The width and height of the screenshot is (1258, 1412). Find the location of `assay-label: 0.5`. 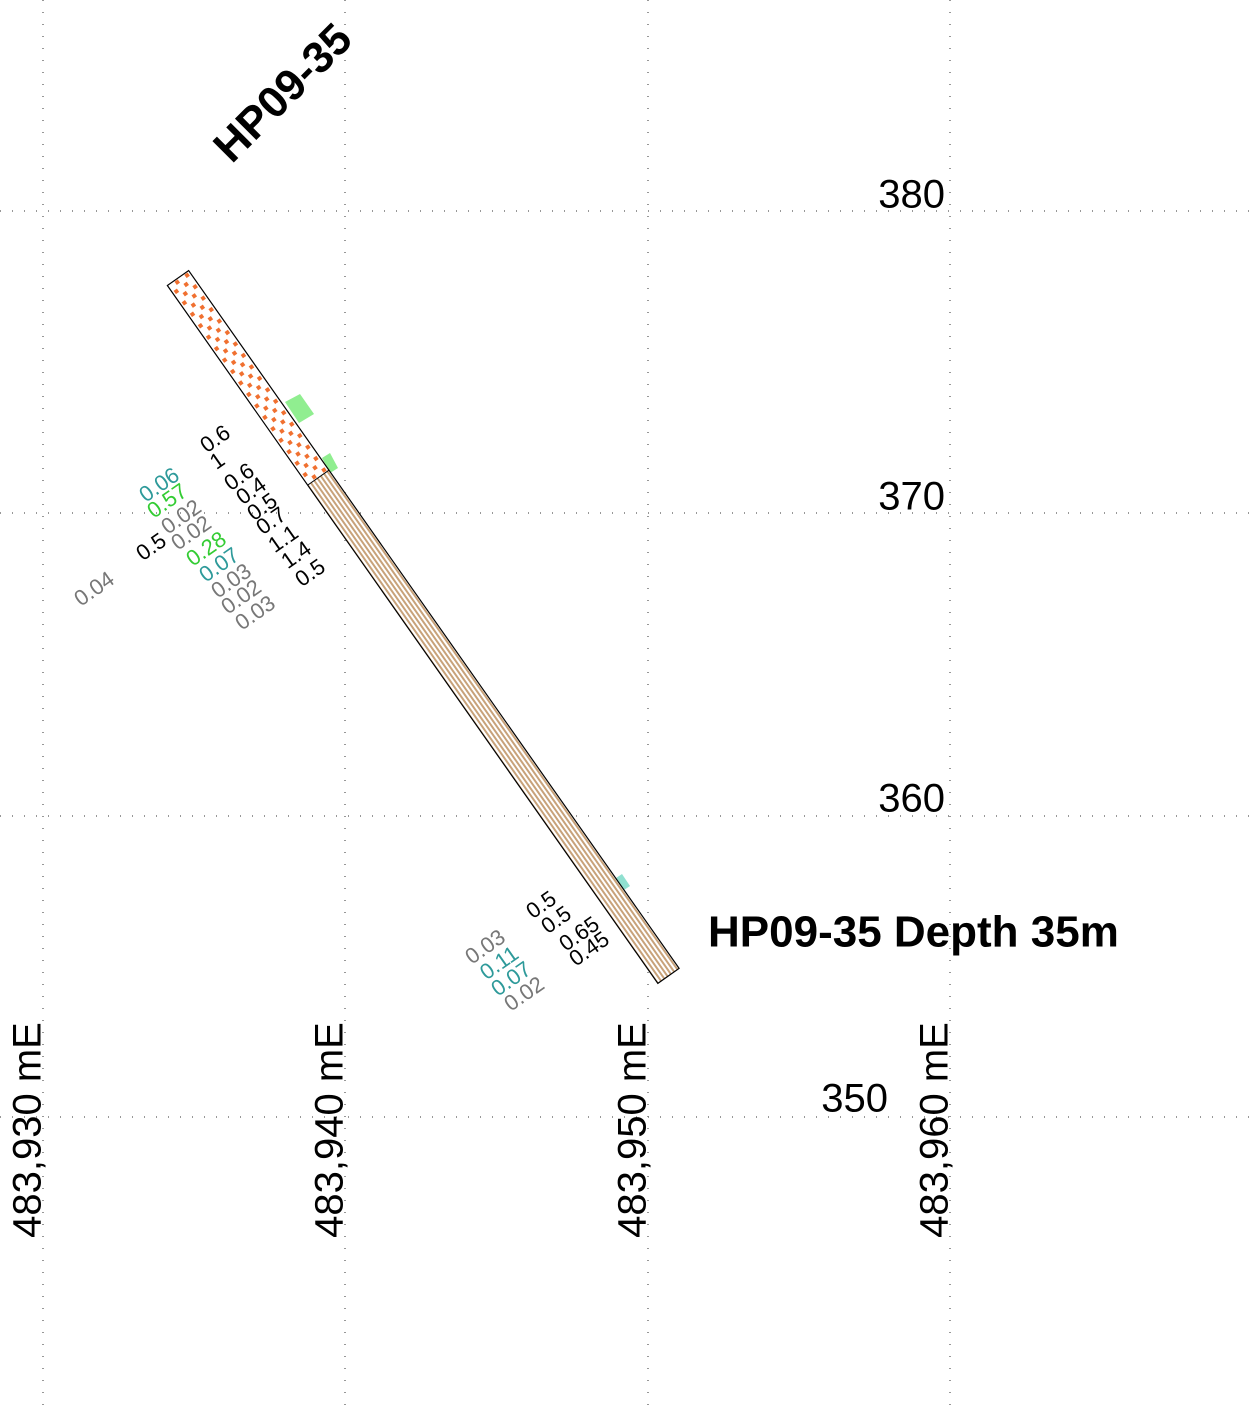

assay-label: 0.5 is located at coordinates (150, 547).